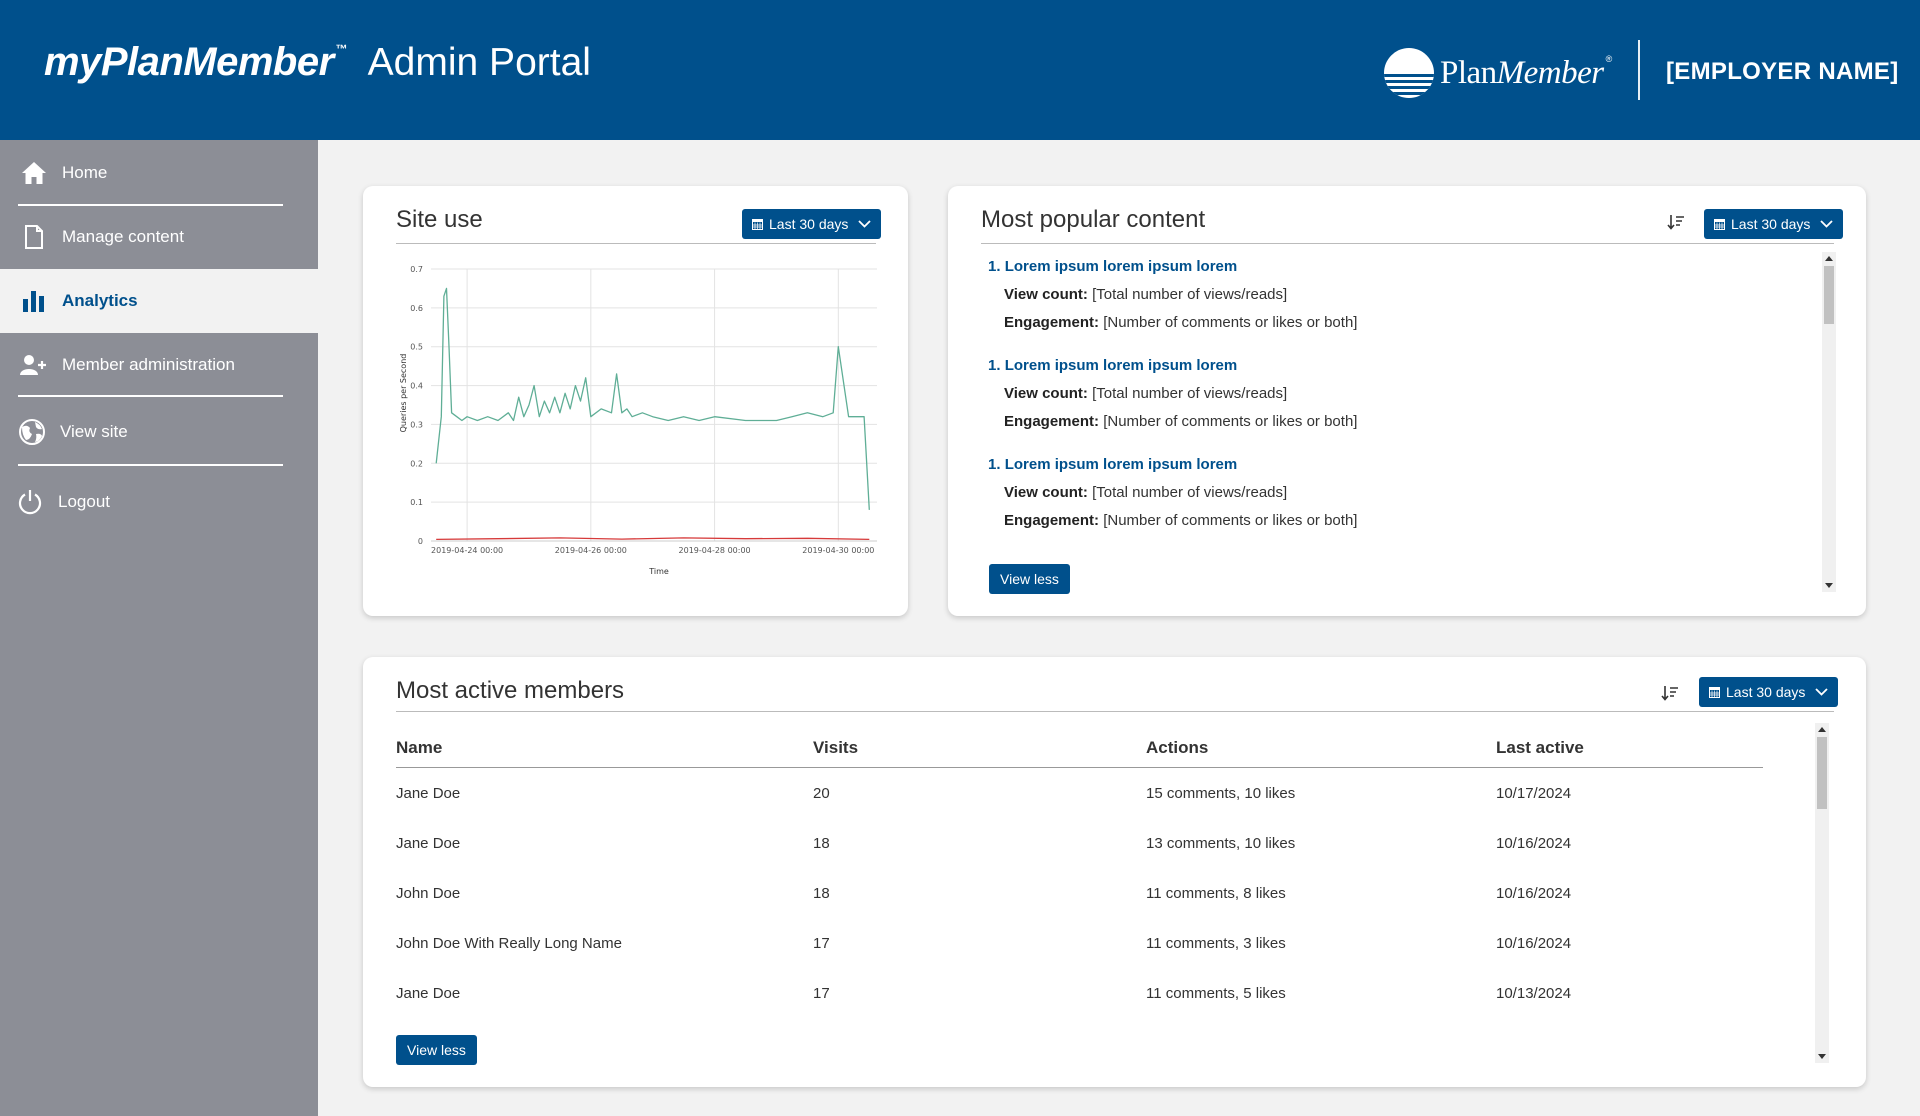  What do you see at coordinates (416, 308) in the screenshot?
I see `y-tick-label: 0.6` at bounding box center [416, 308].